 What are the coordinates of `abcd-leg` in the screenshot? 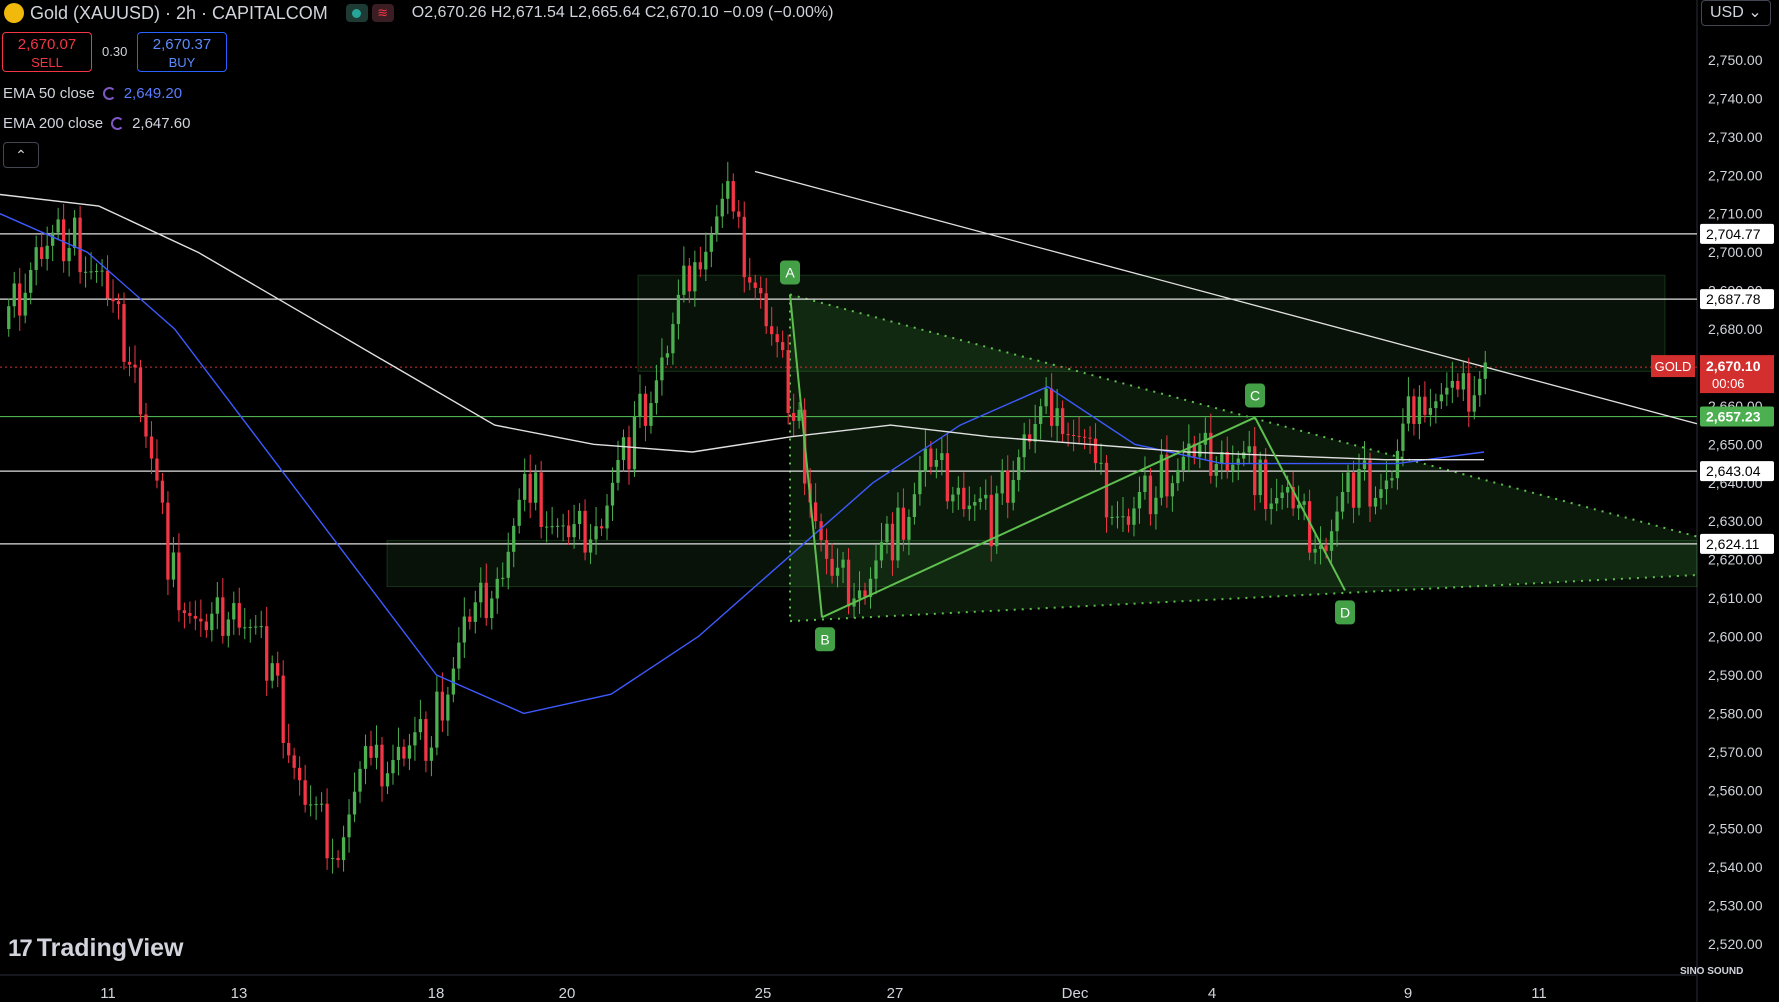 It's located at (806, 456).